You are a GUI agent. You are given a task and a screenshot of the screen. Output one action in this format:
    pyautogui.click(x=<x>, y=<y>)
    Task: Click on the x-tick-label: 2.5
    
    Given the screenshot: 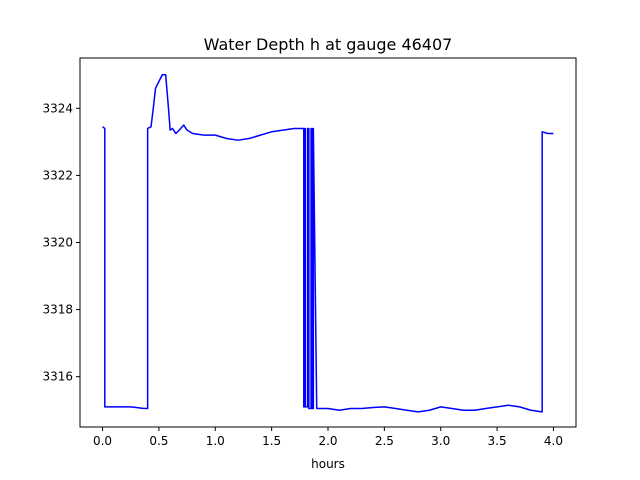 What is the action you would take?
    pyautogui.click(x=384, y=441)
    